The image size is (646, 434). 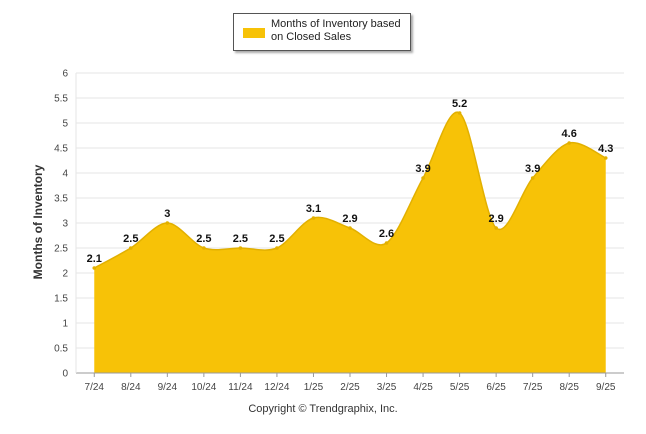 I want to click on data-label: 4.6, so click(x=569, y=134).